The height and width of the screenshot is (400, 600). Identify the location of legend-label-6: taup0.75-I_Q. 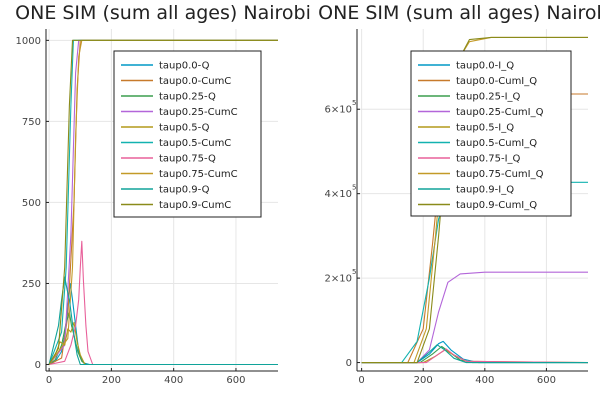
(488, 159).